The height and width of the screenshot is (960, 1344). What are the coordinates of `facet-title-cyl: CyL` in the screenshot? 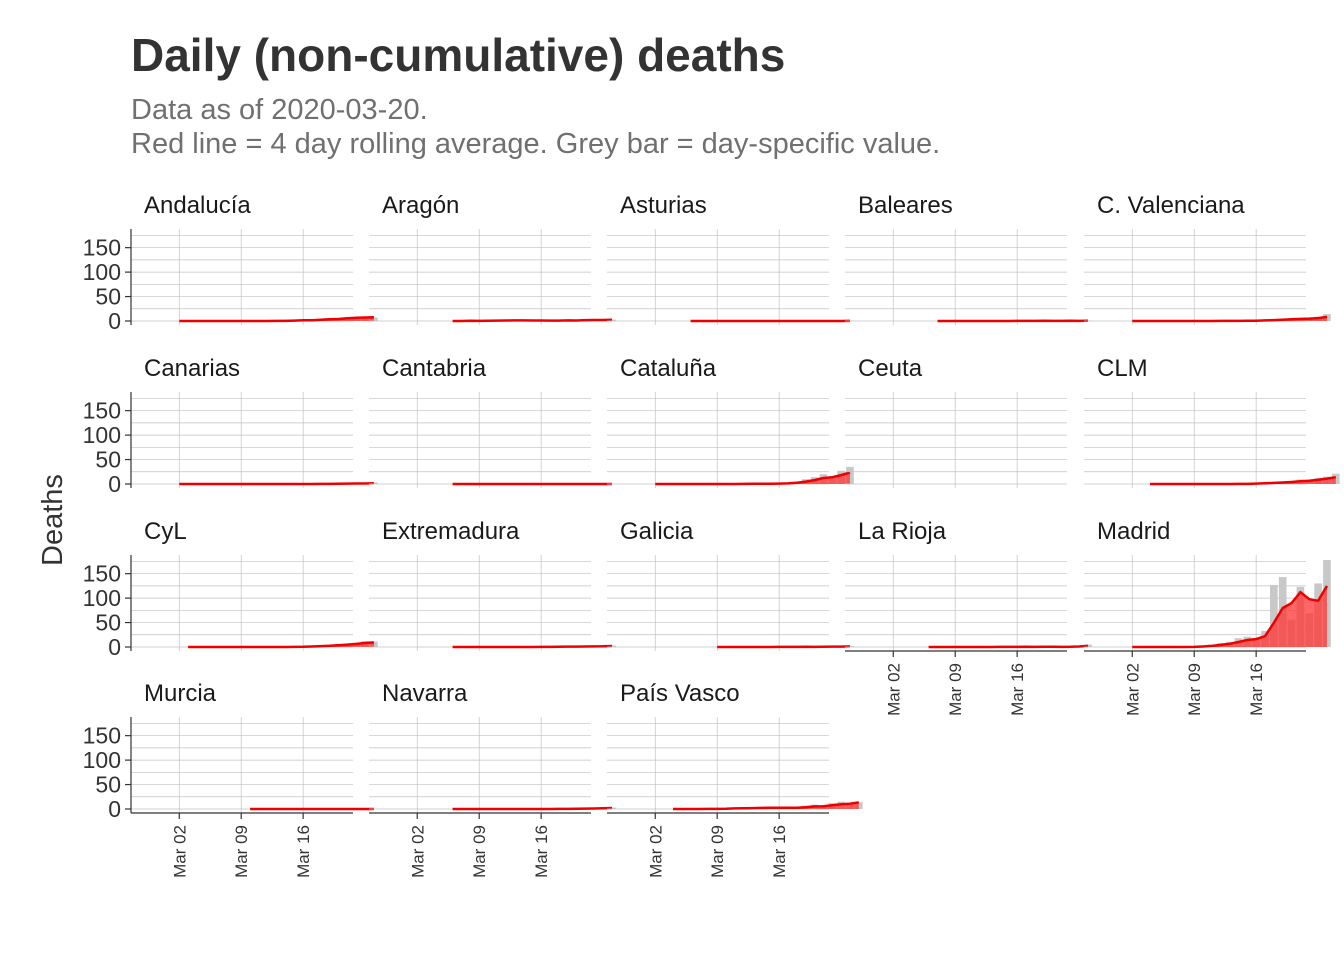 It's located at (165, 531).